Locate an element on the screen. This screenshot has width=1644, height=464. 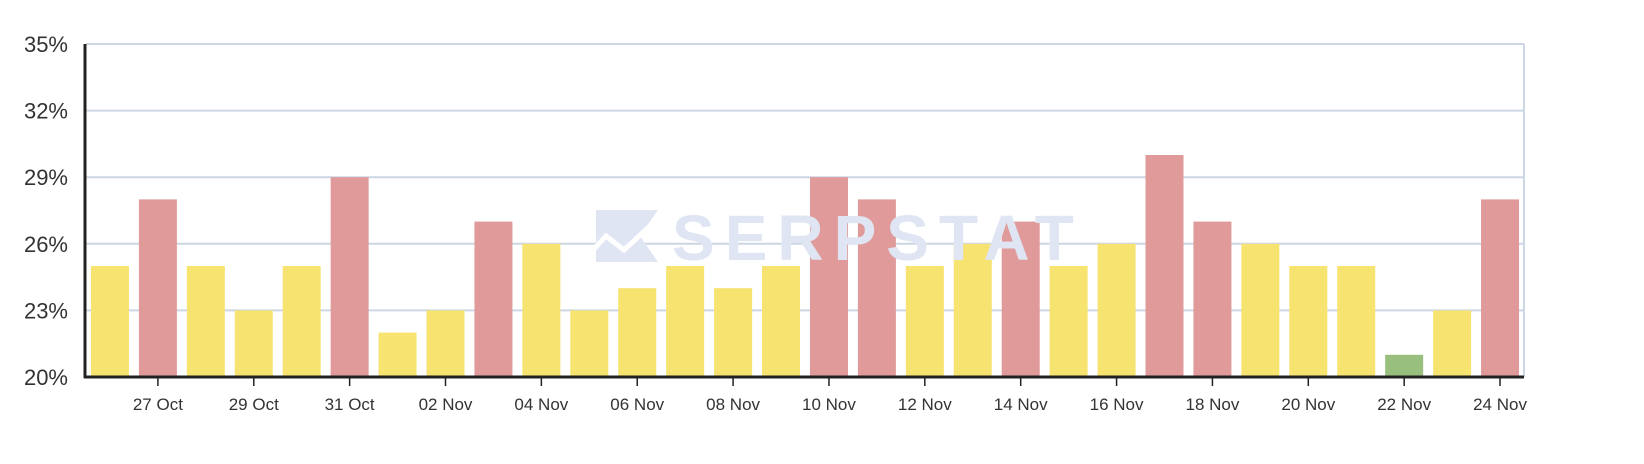
x-tick-label: 12 Nov is located at coordinates (925, 404).